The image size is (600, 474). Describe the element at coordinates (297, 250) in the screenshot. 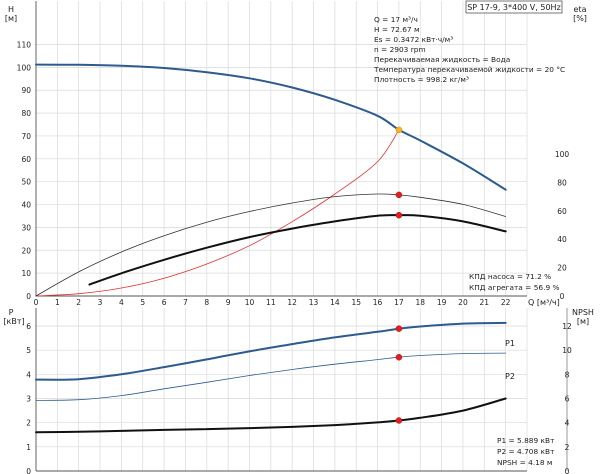

I see `series-line-eta-unit` at that location.